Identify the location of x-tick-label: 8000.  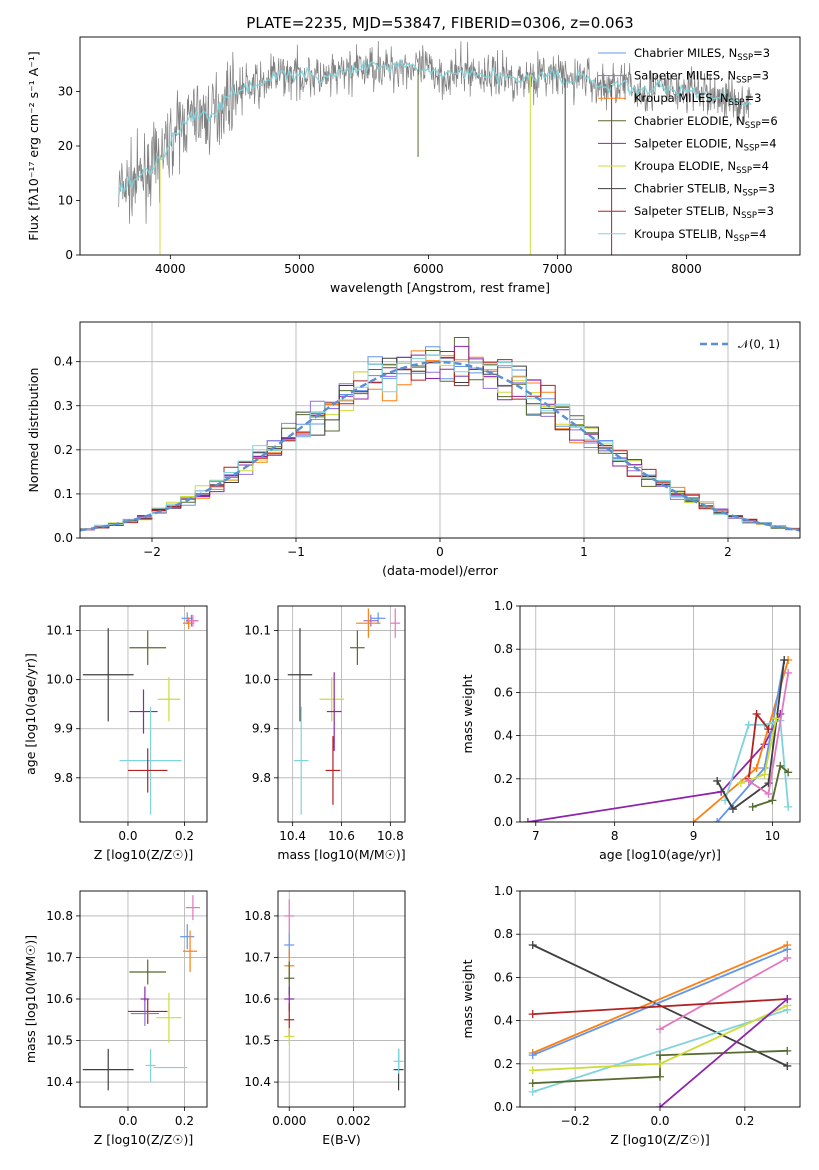
(686, 269).